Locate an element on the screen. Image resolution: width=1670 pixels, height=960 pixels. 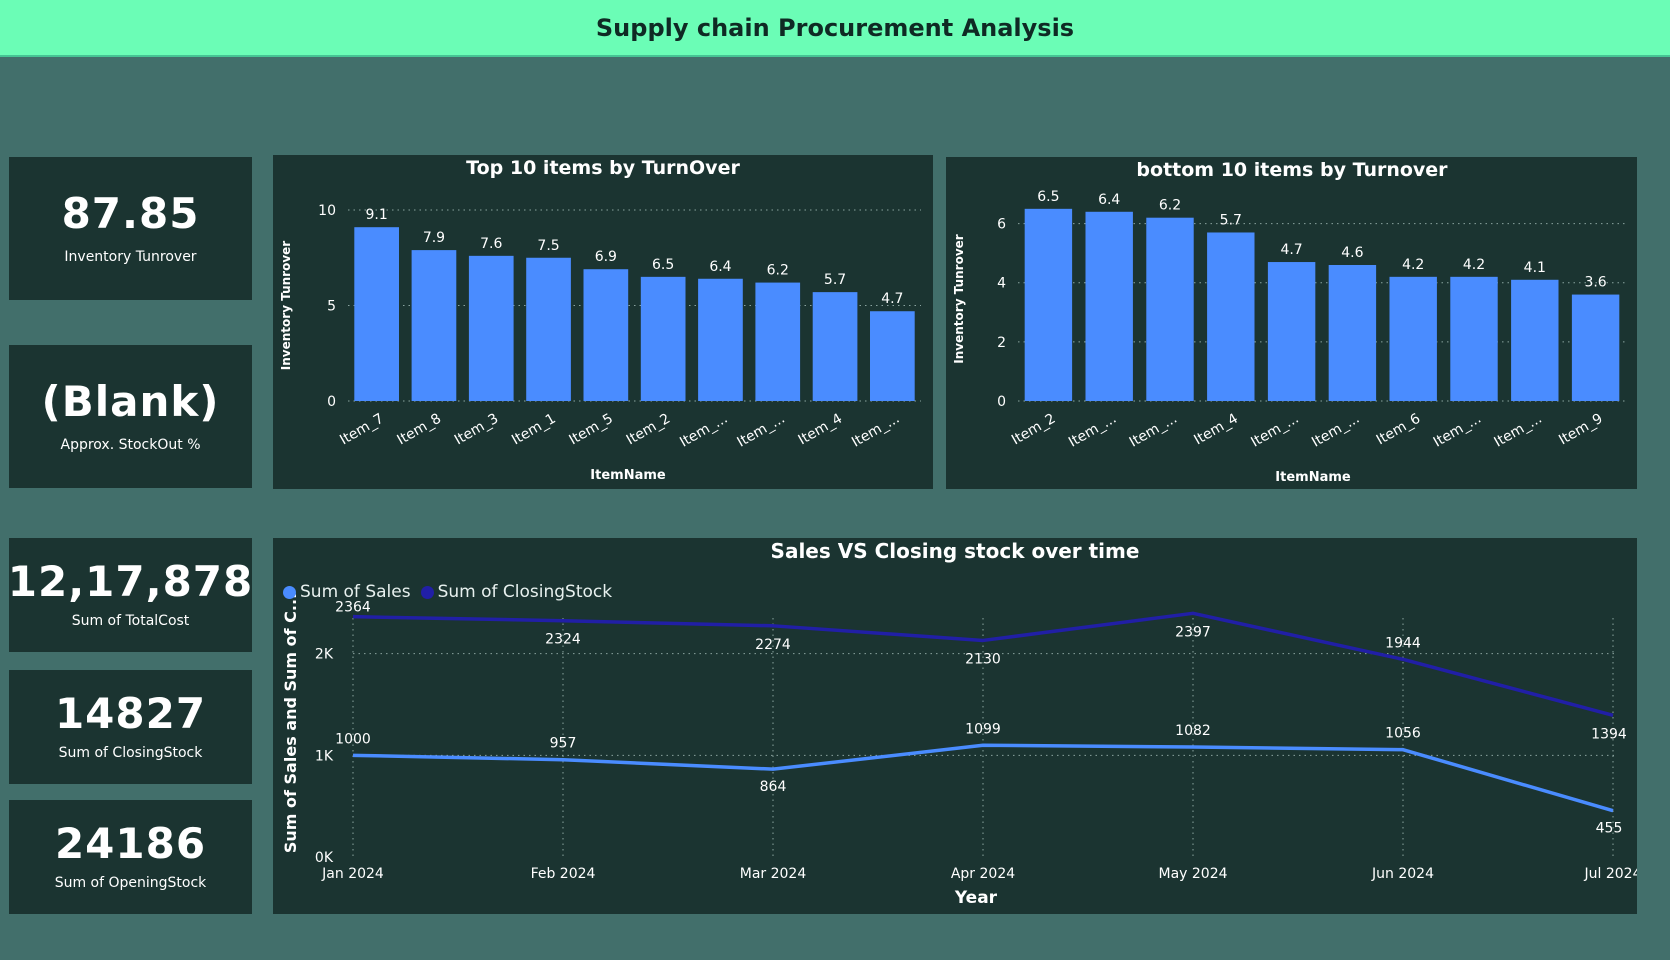
x-tick-label: Feb 2024 is located at coordinates (563, 874).